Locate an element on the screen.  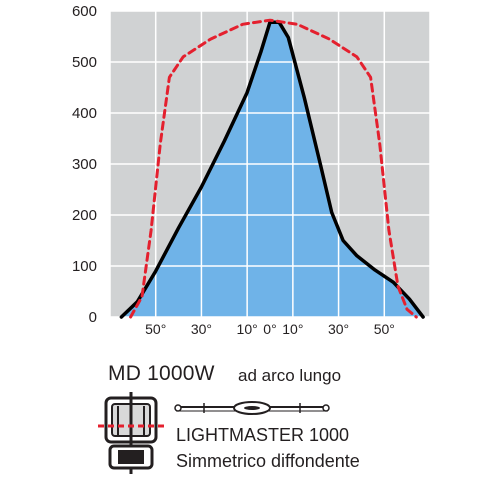
y-tick-label: 300 is located at coordinates (84, 164).